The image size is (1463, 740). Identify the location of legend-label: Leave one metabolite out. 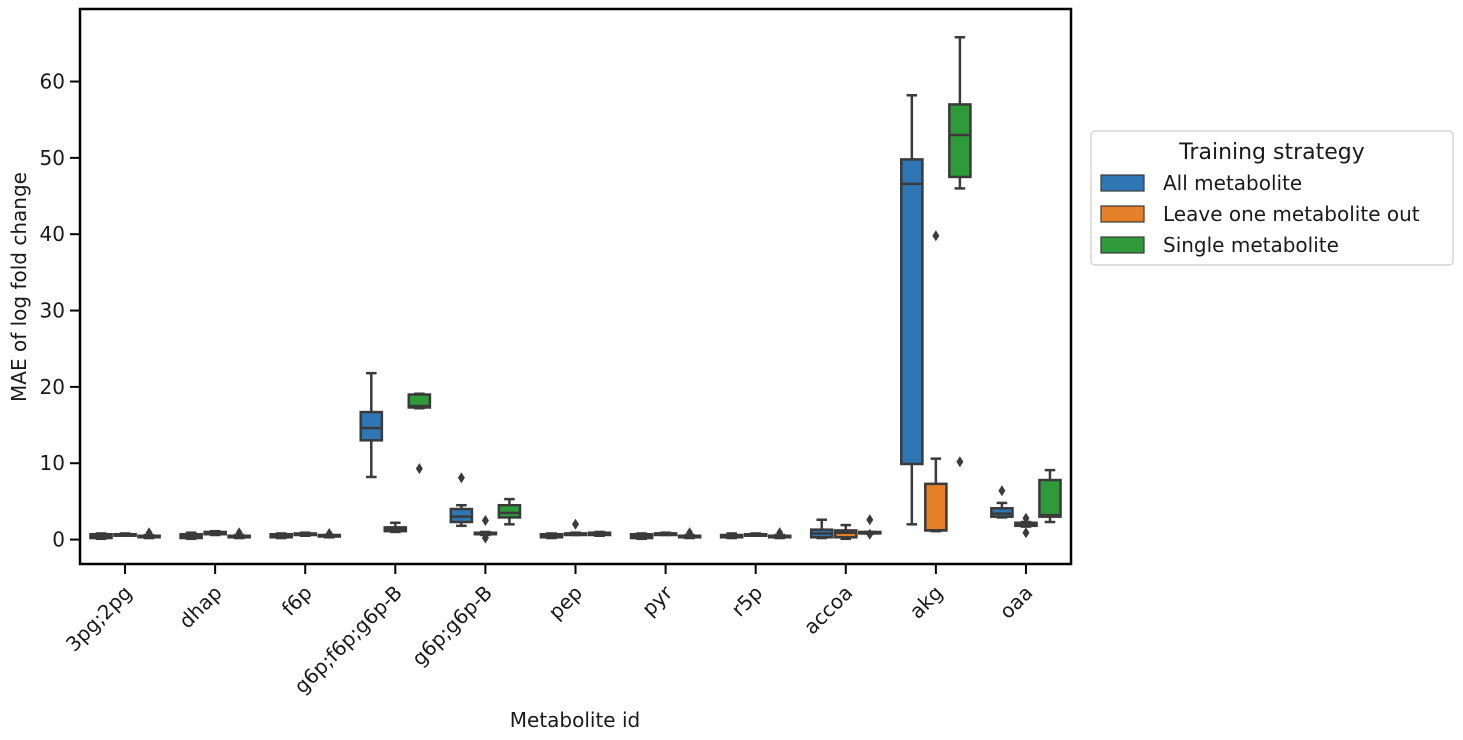
(1291, 214).